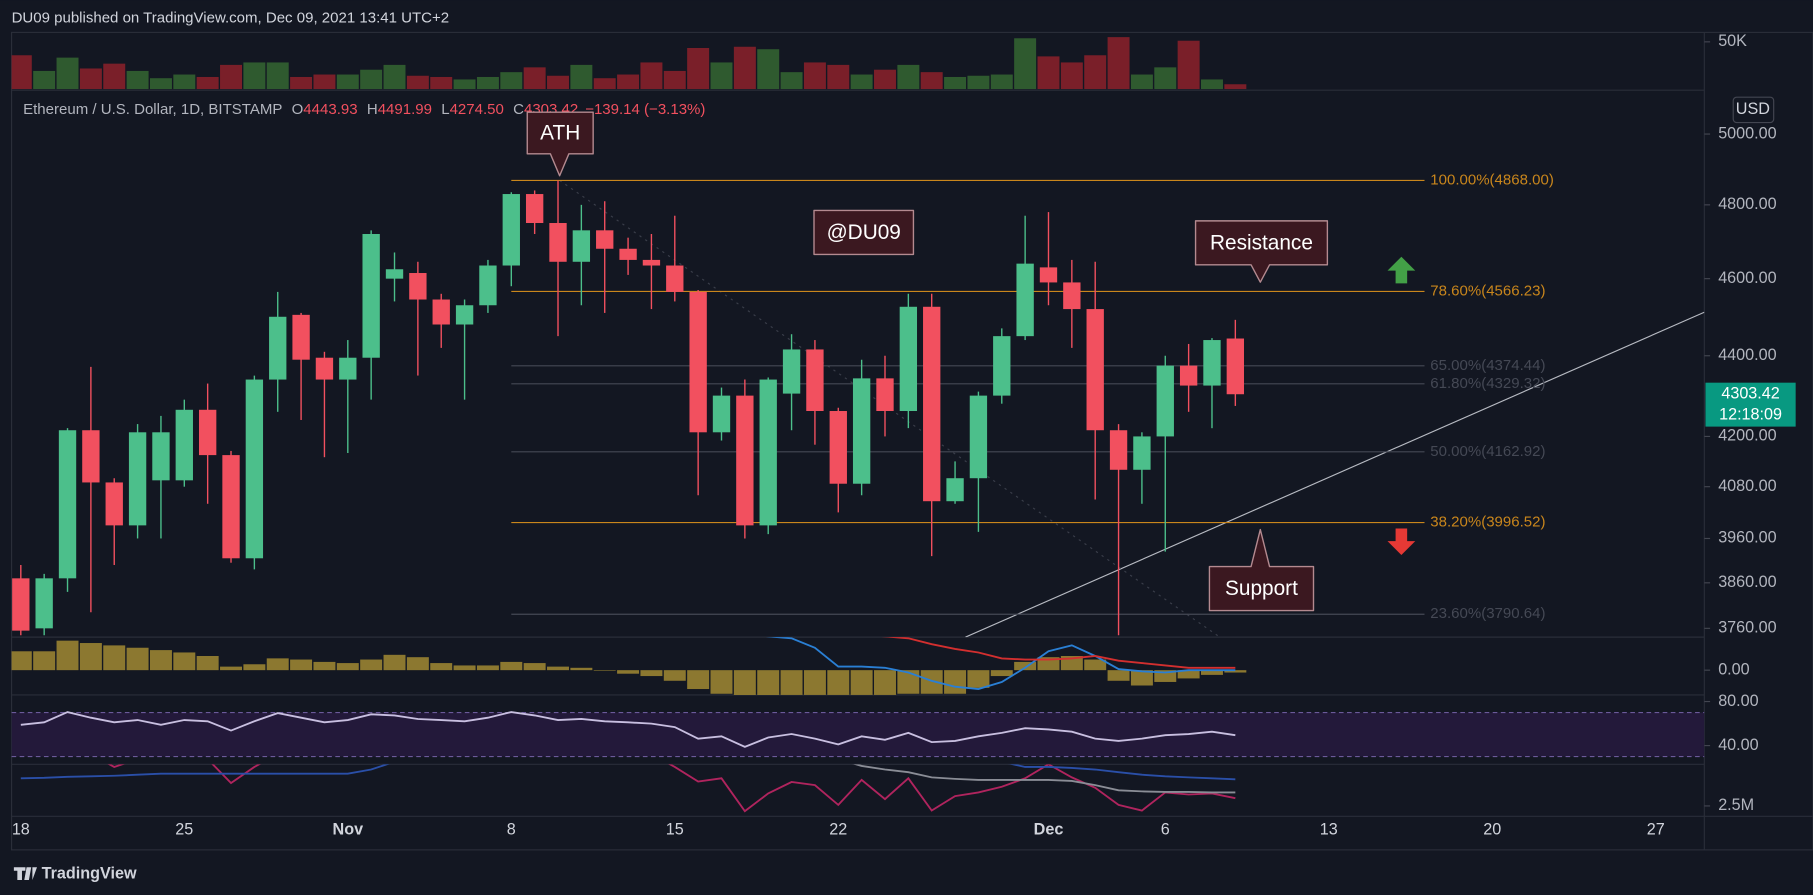  I want to click on x-tick-label: 6, so click(1165, 830).